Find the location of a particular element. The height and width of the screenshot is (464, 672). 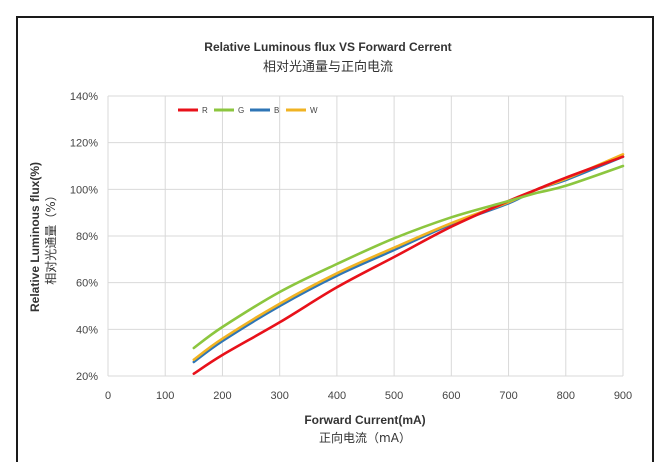

x-tick-label: 0 is located at coordinates (108, 396).